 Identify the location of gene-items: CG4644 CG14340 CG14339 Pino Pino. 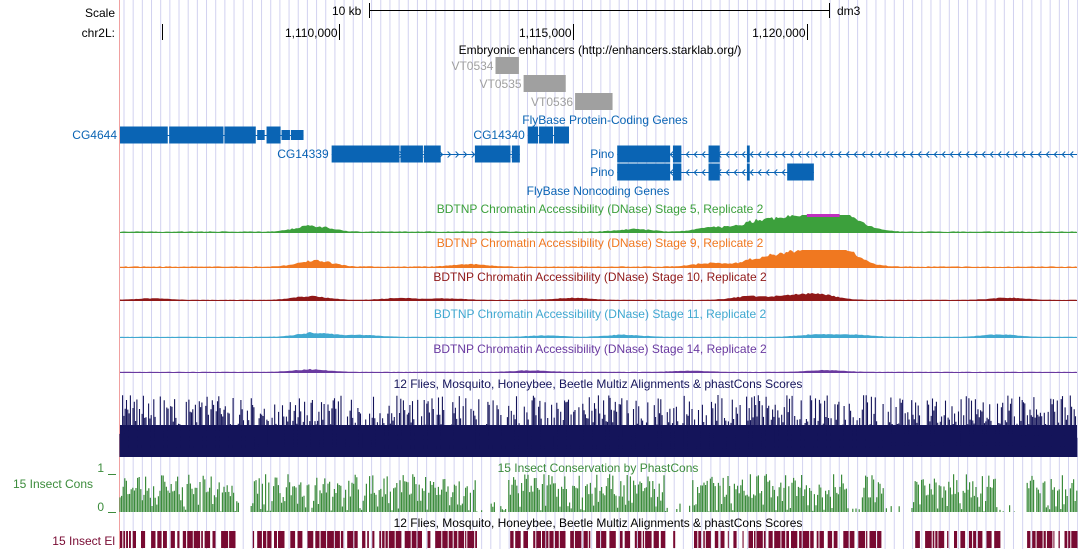
(574, 153).